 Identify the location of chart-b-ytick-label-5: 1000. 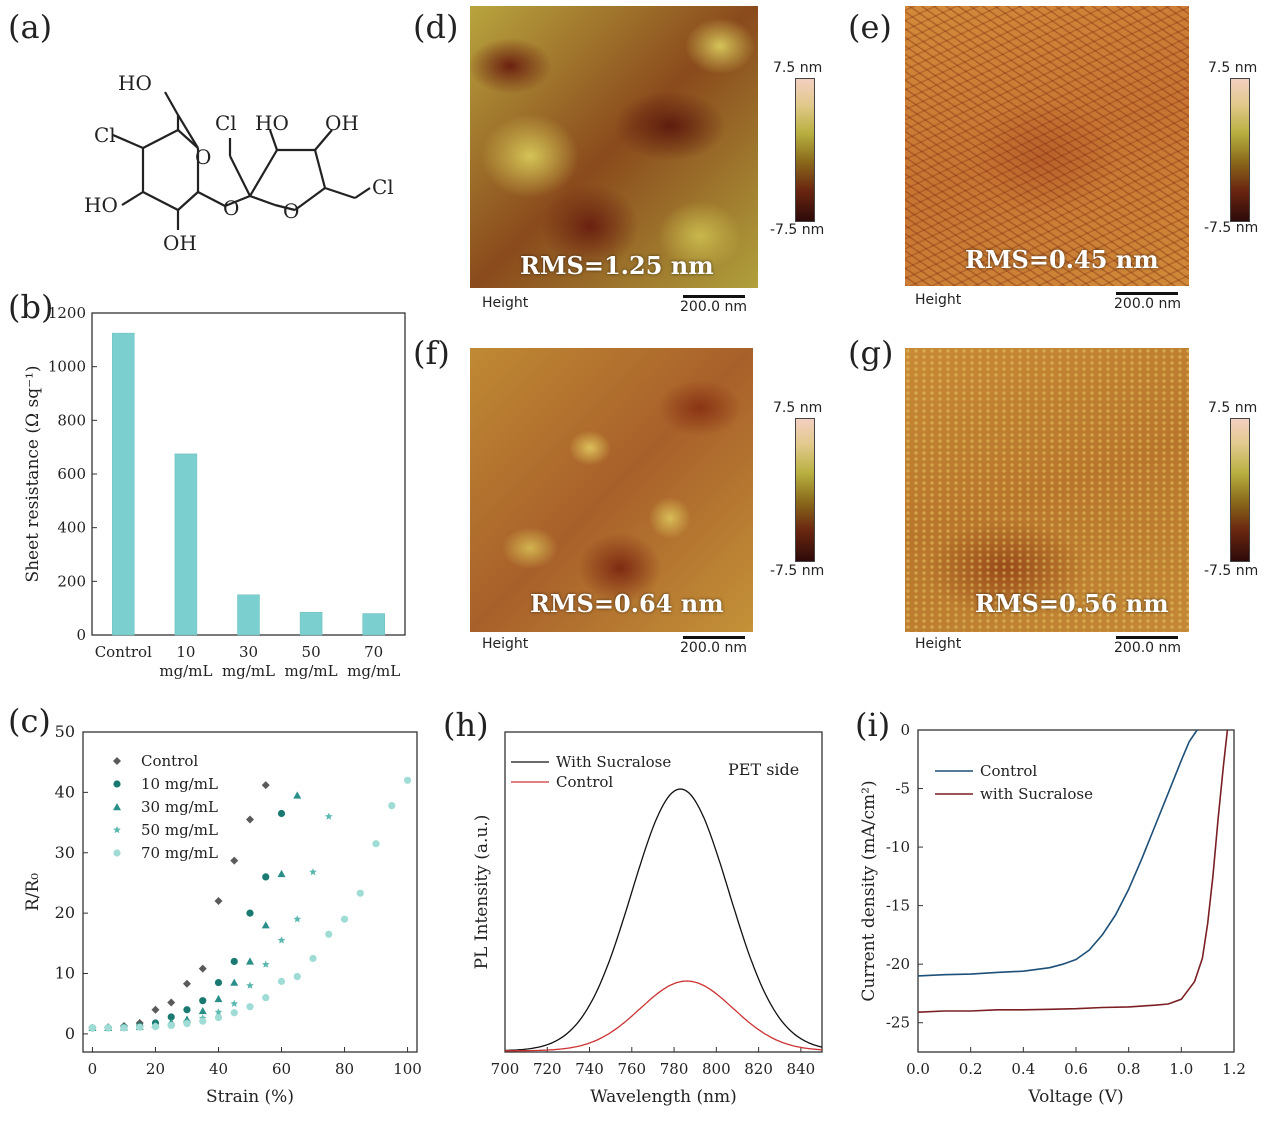
(67, 367).